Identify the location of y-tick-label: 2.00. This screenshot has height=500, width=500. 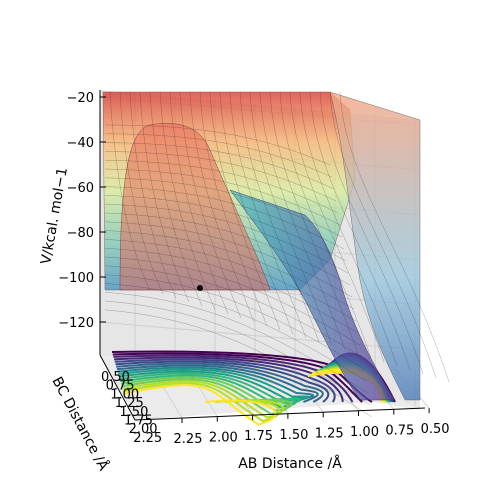
(143, 429).